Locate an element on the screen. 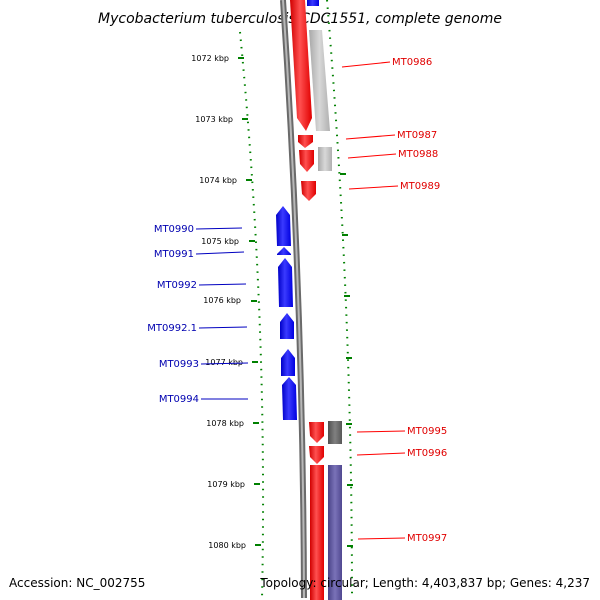 Image resolution: width=600 pixels, height=600 pixels. gene-label-mt0992: MT0992 is located at coordinates (177, 285).